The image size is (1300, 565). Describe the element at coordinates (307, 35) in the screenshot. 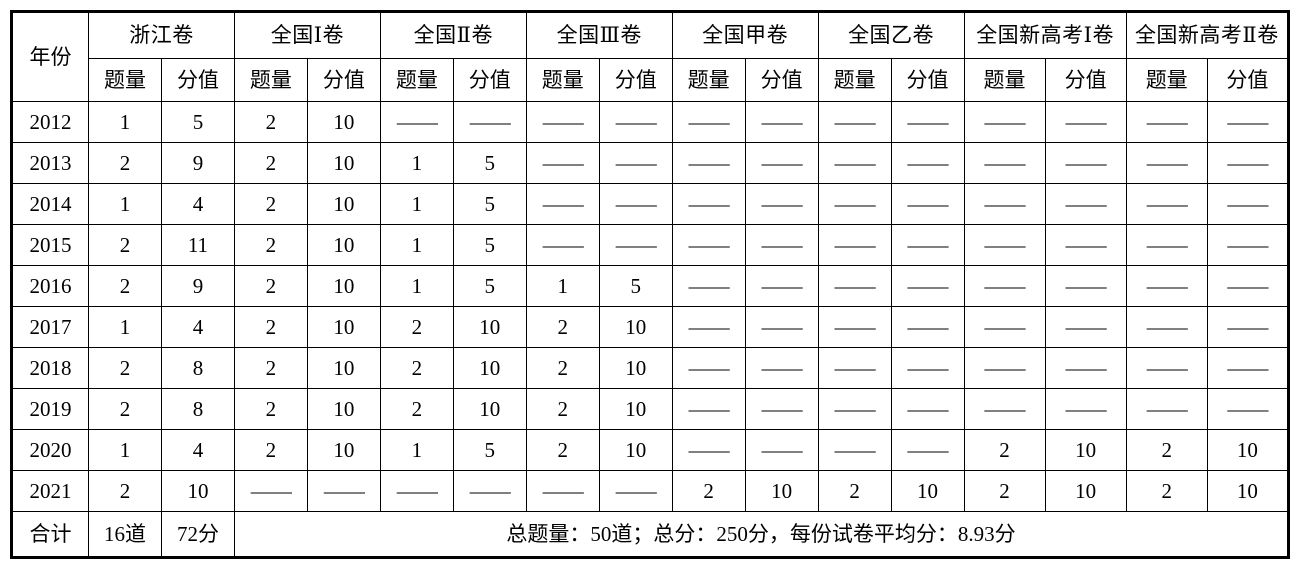

I see `header-group-national-1: 全国Ⅰ卷` at that location.